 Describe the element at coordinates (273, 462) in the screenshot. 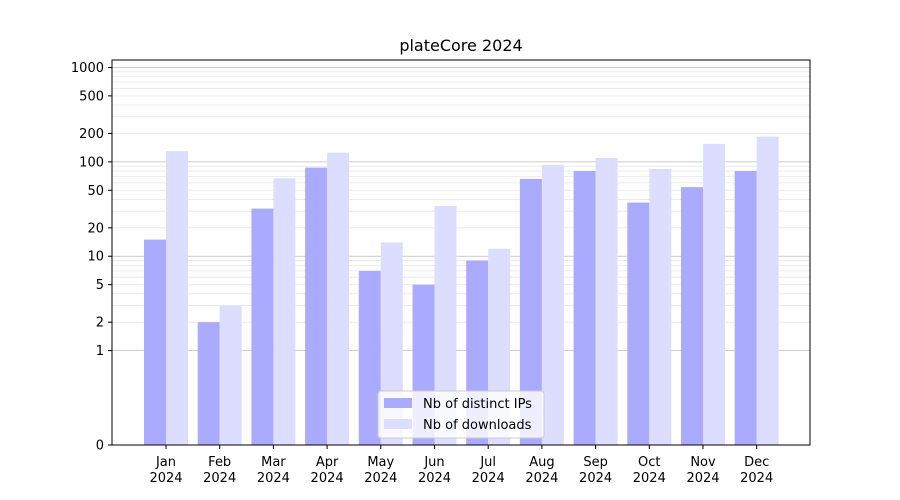

I see `x-tick-label-month: Mar` at that location.